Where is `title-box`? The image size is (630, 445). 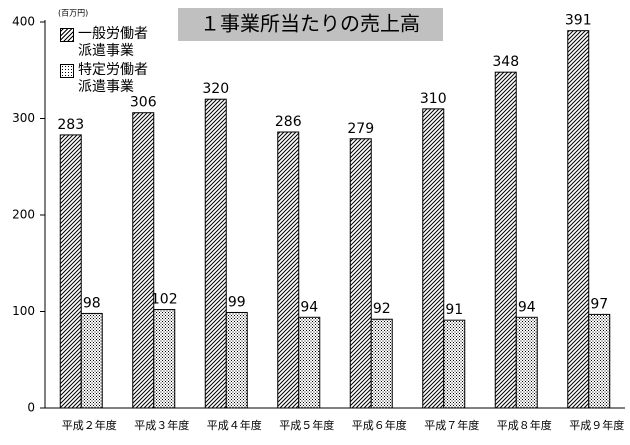 title-box is located at coordinates (310, 24).